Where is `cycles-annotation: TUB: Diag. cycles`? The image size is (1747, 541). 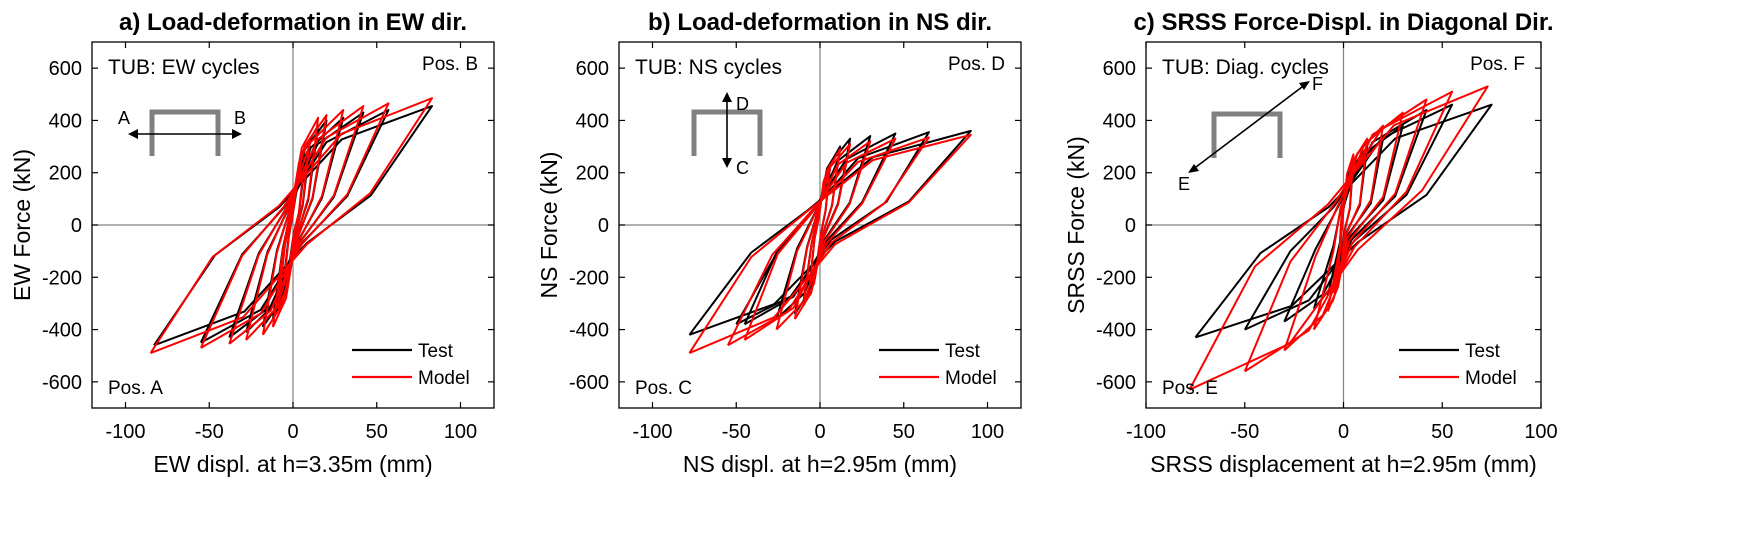
cycles-annotation: TUB: Diag. cycles is located at coordinates (1245, 67).